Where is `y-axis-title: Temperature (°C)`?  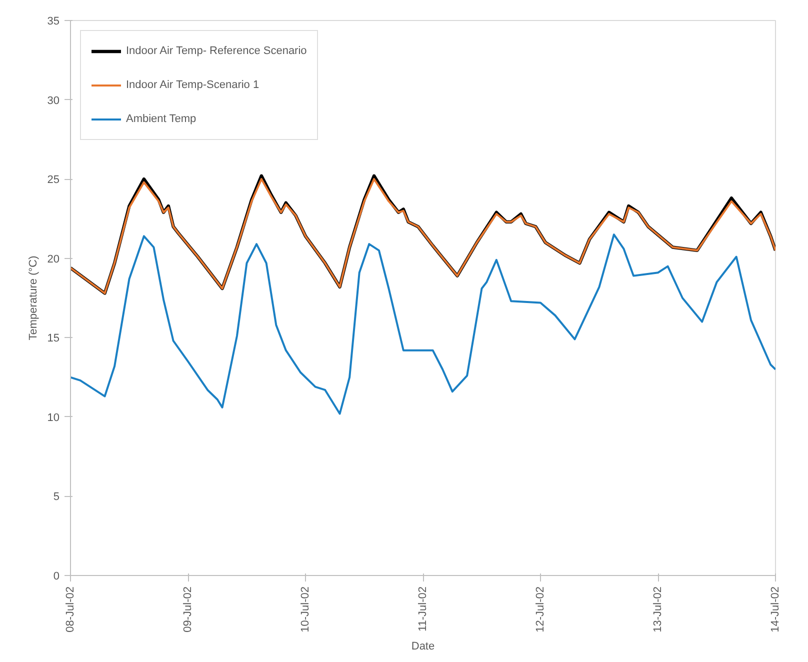 y-axis-title: Temperature (°C) is located at coordinates (33, 298).